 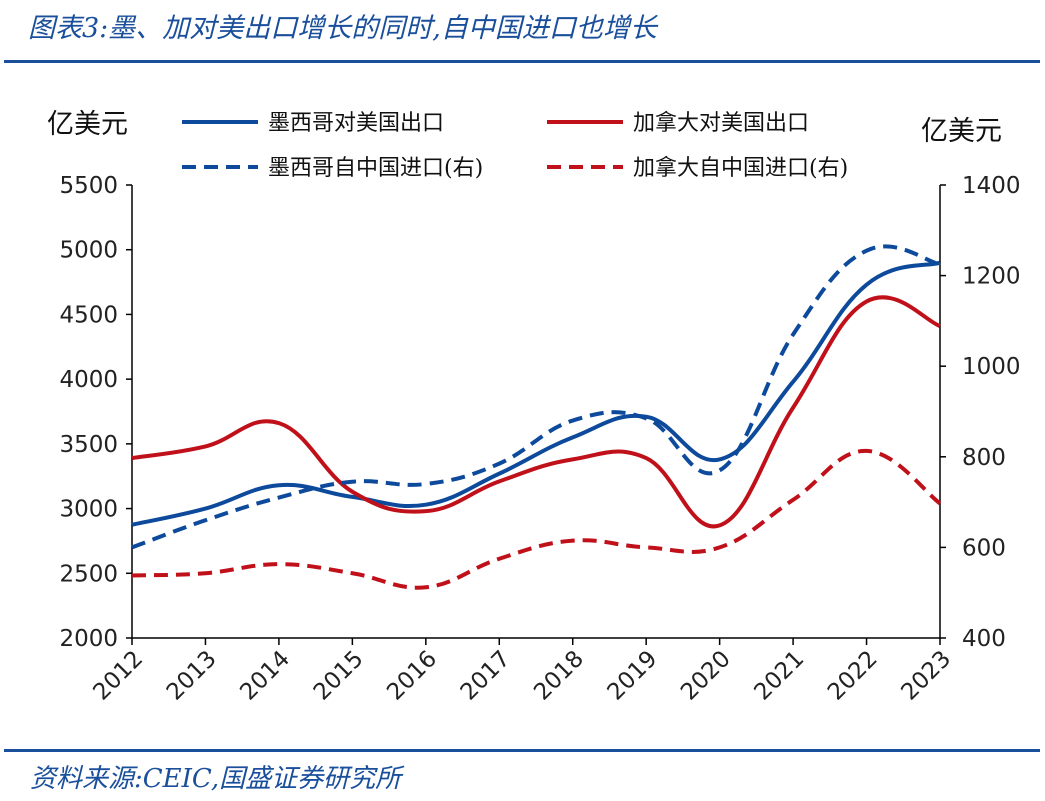 I want to click on y-left-tick-label: 2000, so click(x=88, y=639).